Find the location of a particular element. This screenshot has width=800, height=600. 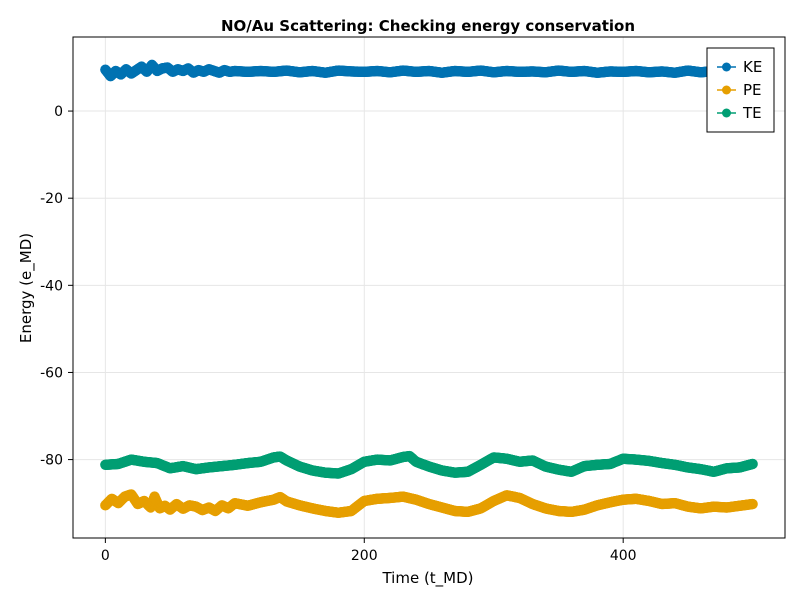

y-tick-label: 0 is located at coordinates (58, 112).